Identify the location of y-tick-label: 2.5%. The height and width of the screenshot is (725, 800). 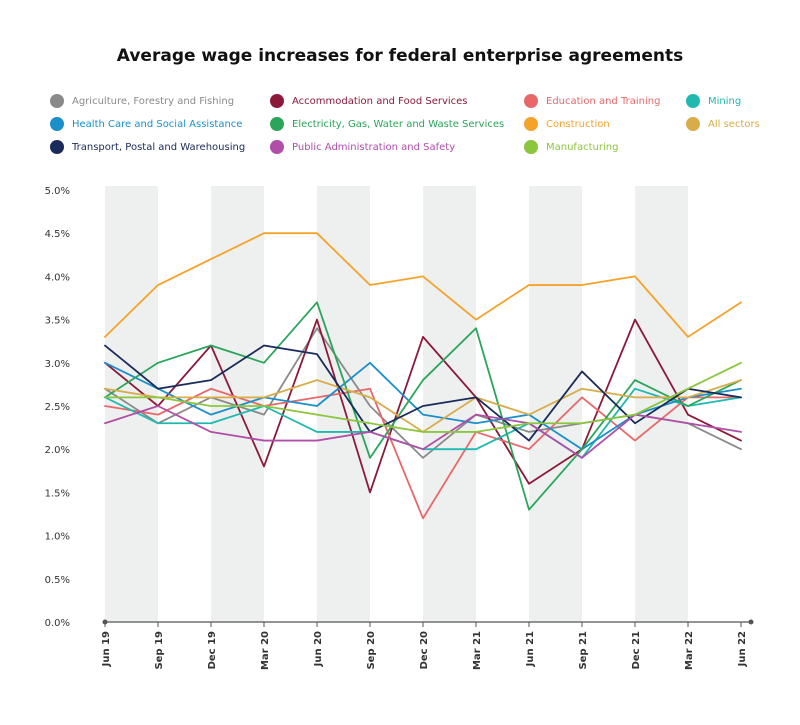
(57, 407).